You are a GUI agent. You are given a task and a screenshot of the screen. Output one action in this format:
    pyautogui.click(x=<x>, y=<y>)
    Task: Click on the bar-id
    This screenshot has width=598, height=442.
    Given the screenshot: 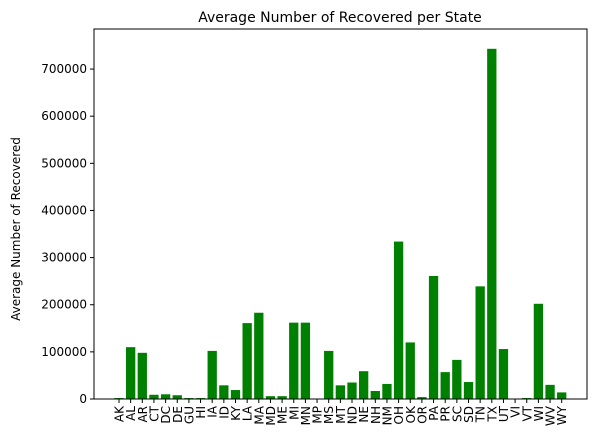 What is the action you would take?
    pyautogui.click(x=224, y=392)
    